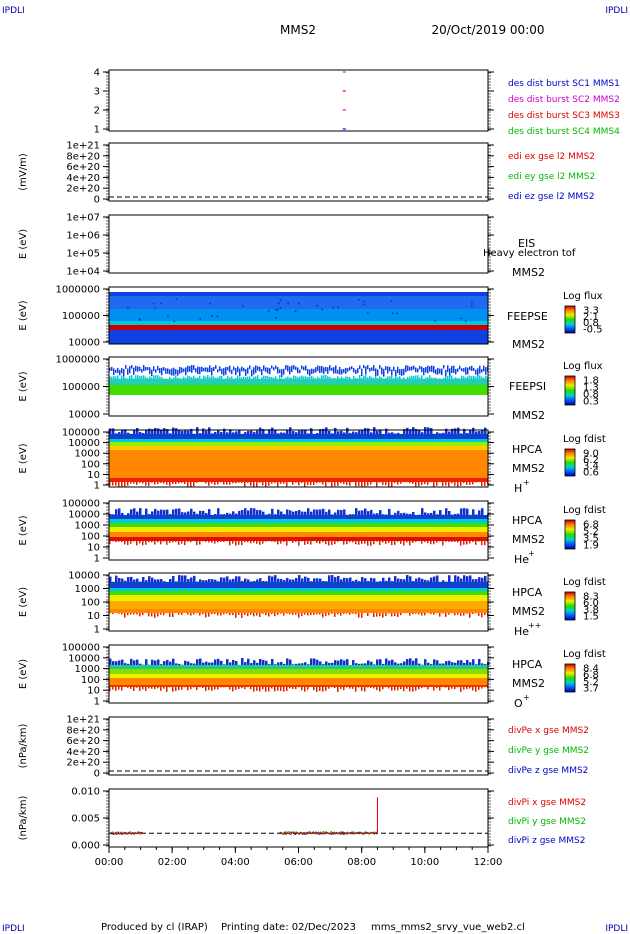 This screenshot has height=934, width=630. What do you see at coordinates (528, 611) in the screenshot?
I see `spacecraft-label: MMS2` at bounding box center [528, 611].